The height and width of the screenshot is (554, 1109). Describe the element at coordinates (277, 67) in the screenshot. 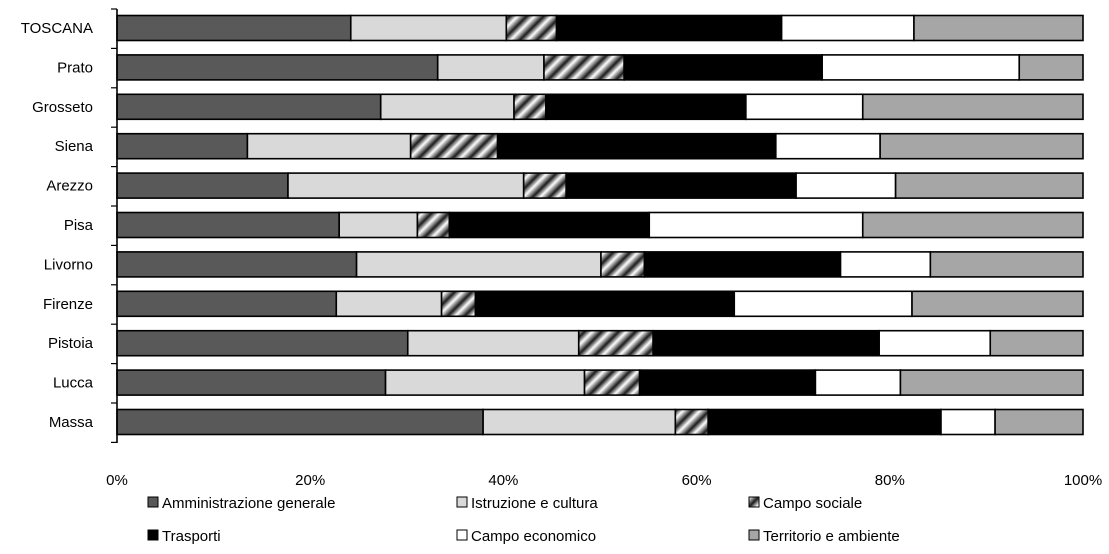

I see `bar-prato-amministrazione-generale` at that location.